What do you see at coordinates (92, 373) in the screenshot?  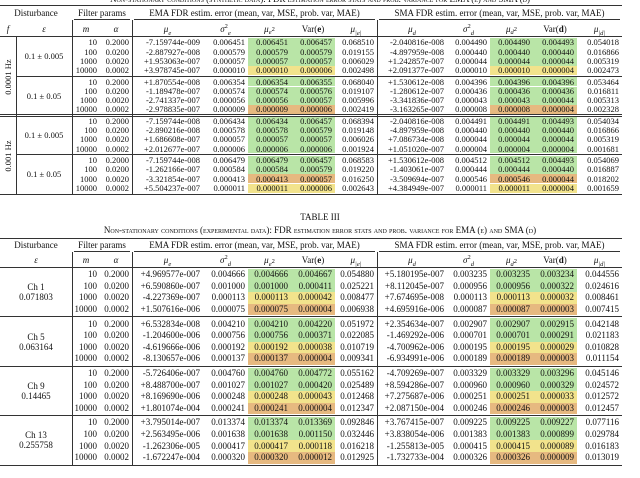 I see `cell: 10` at bounding box center [92, 373].